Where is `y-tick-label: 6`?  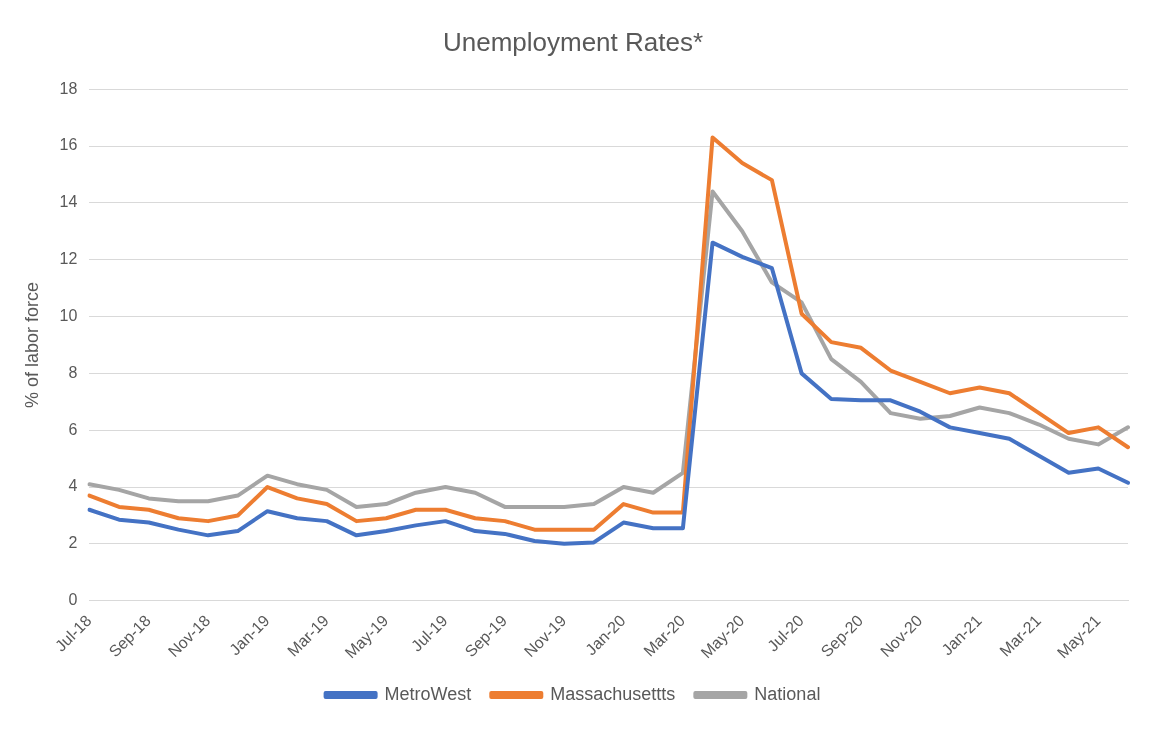 y-tick-label: 6 is located at coordinates (73, 429).